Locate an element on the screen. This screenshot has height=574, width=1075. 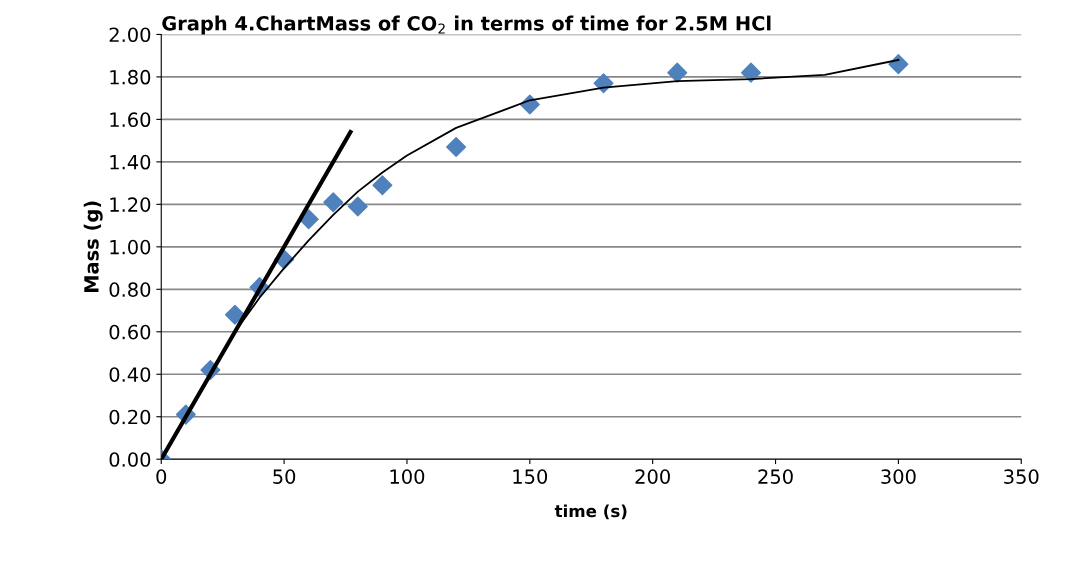
x-tick-label: 250 is located at coordinates (775, 476).